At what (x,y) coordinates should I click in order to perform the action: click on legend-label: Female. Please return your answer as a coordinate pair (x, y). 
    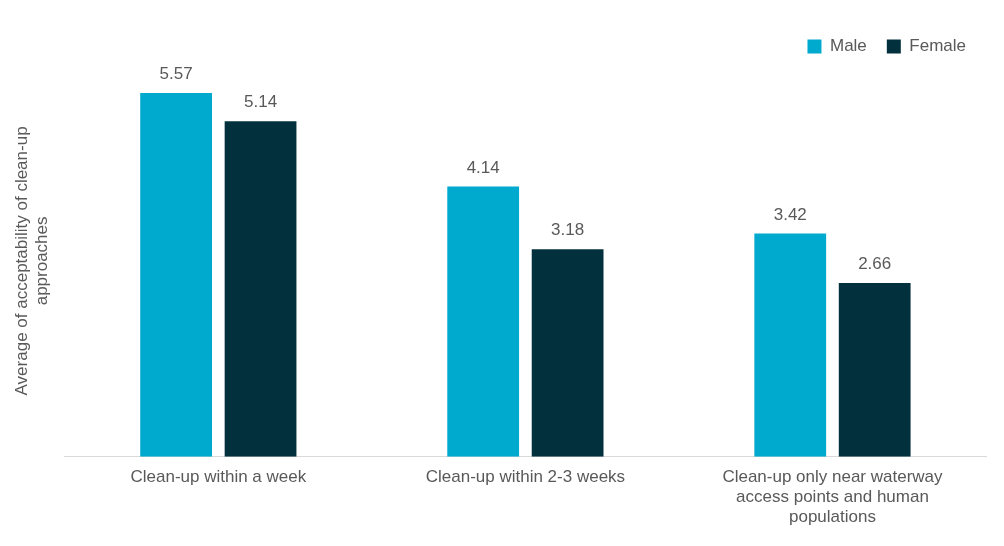
    Looking at the image, I should click on (937, 46).